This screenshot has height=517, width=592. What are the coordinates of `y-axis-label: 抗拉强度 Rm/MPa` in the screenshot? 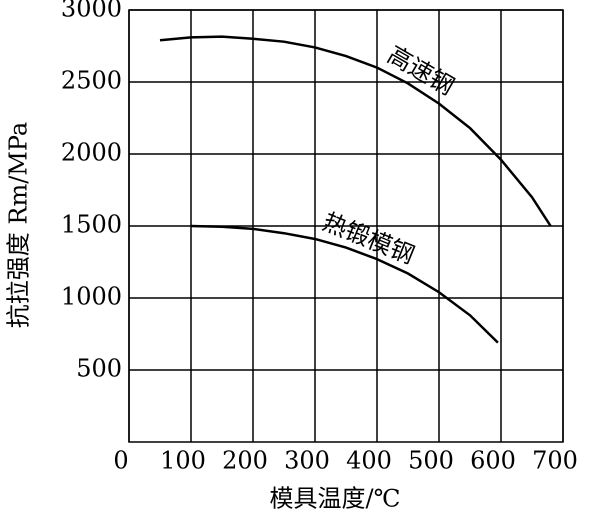 It's located at (19, 225).